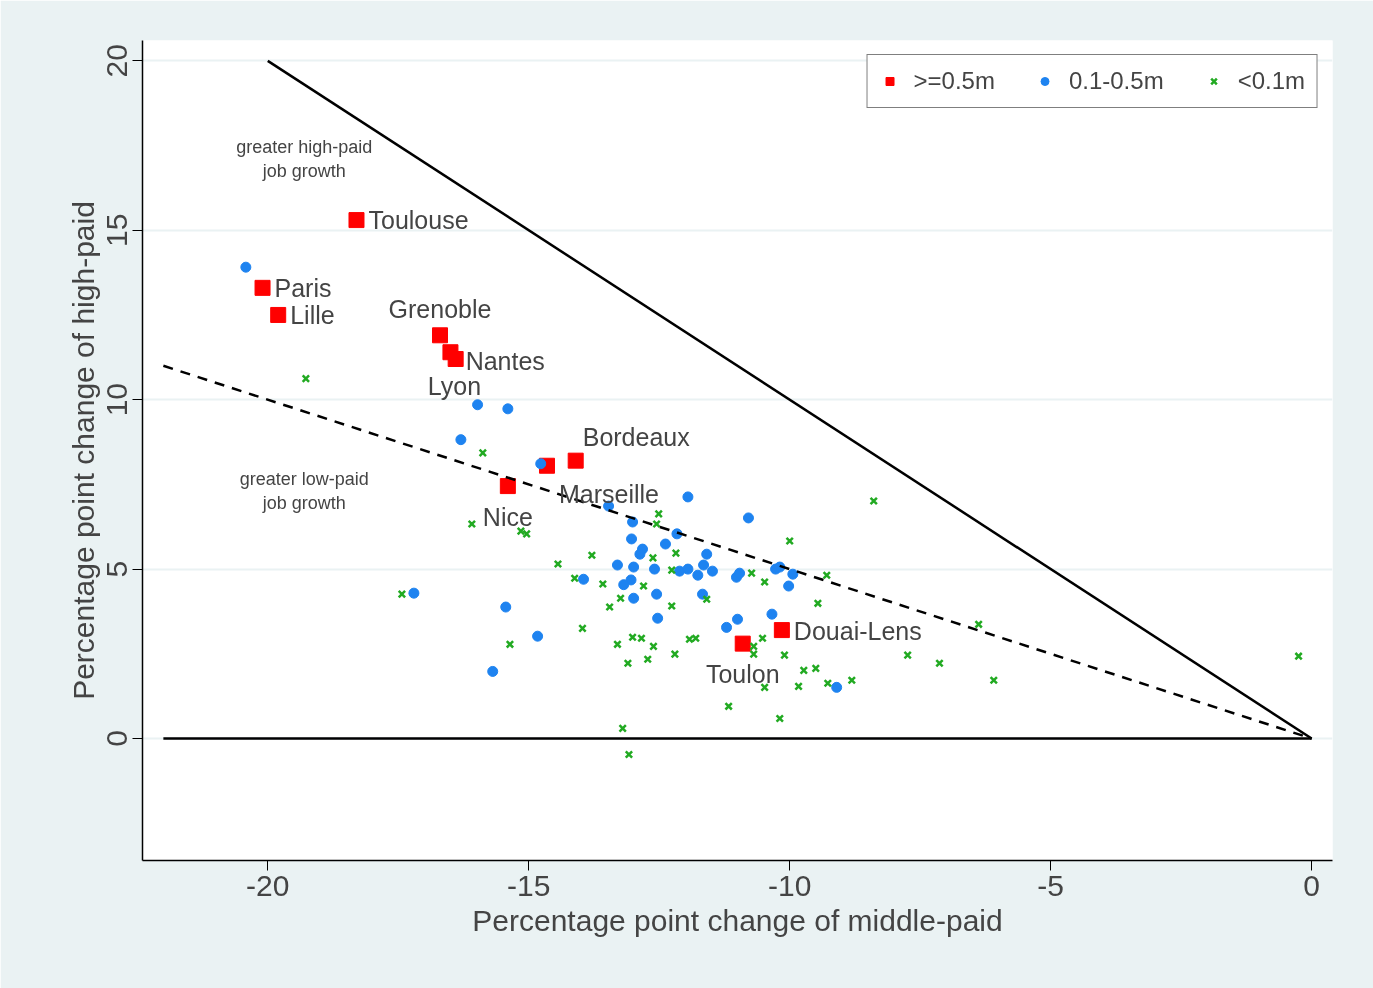  What do you see at coordinates (117, 399) in the screenshot?
I see `y-tick-label: 10` at bounding box center [117, 399].